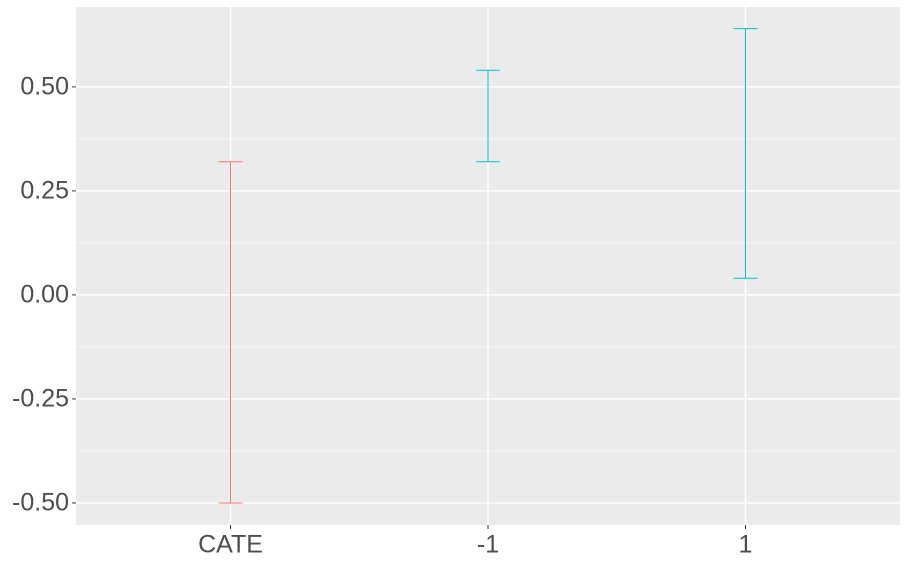  What do you see at coordinates (44, 295) in the screenshot?
I see `y-tick-label: 0.00` at bounding box center [44, 295].